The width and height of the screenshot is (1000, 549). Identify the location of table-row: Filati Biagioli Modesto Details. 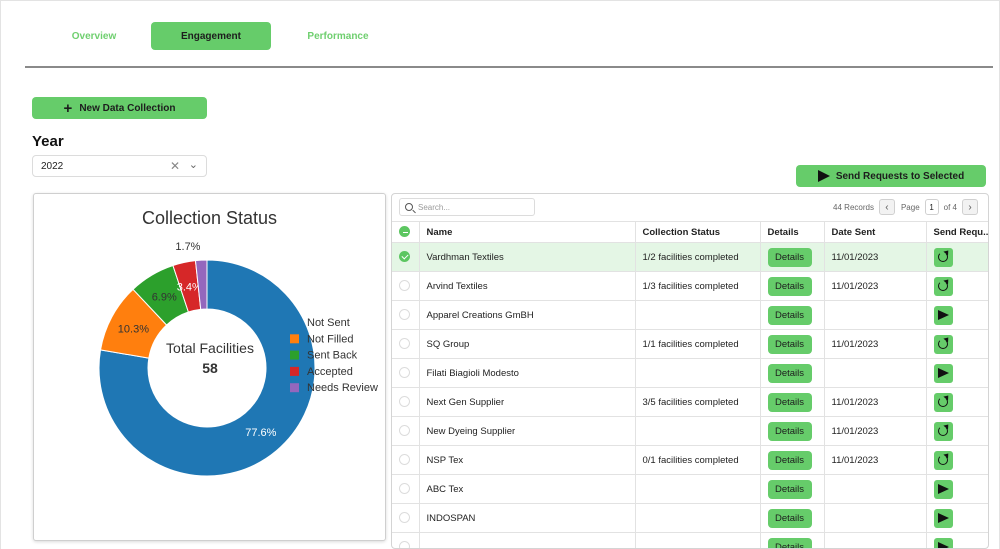
(690, 373).